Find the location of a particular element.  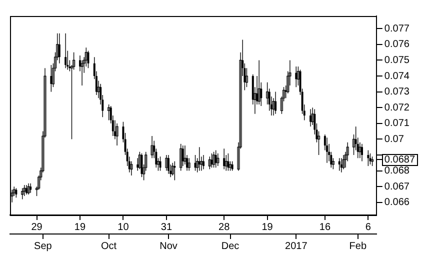

x2-tick-label: Nov is located at coordinates (169, 246).